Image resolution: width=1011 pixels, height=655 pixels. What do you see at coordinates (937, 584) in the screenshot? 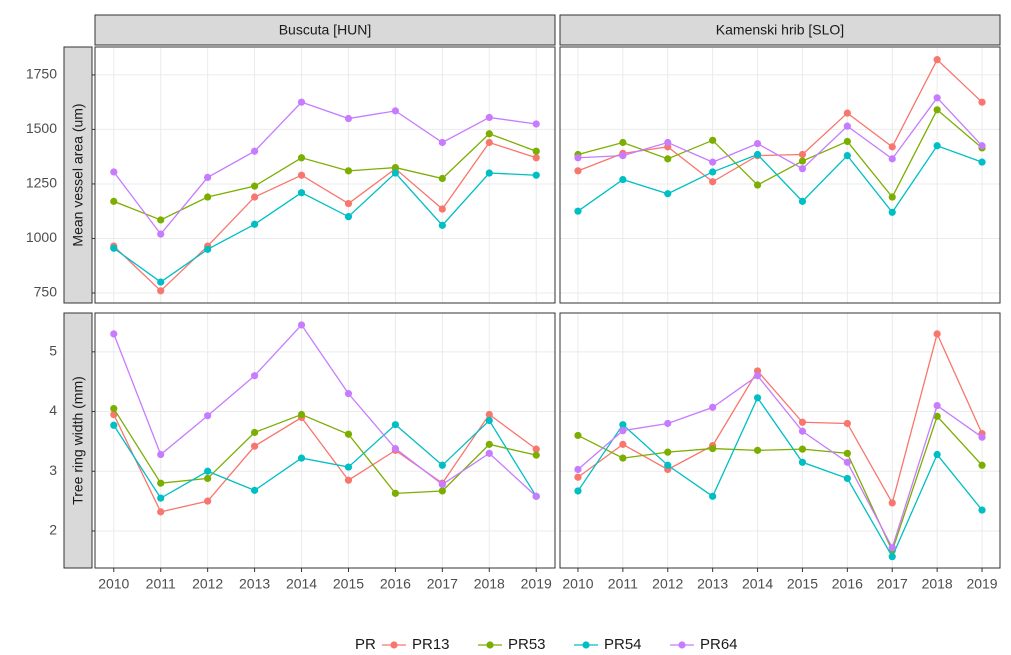
I see `x-tick-label: 2018` at bounding box center [937, 584].